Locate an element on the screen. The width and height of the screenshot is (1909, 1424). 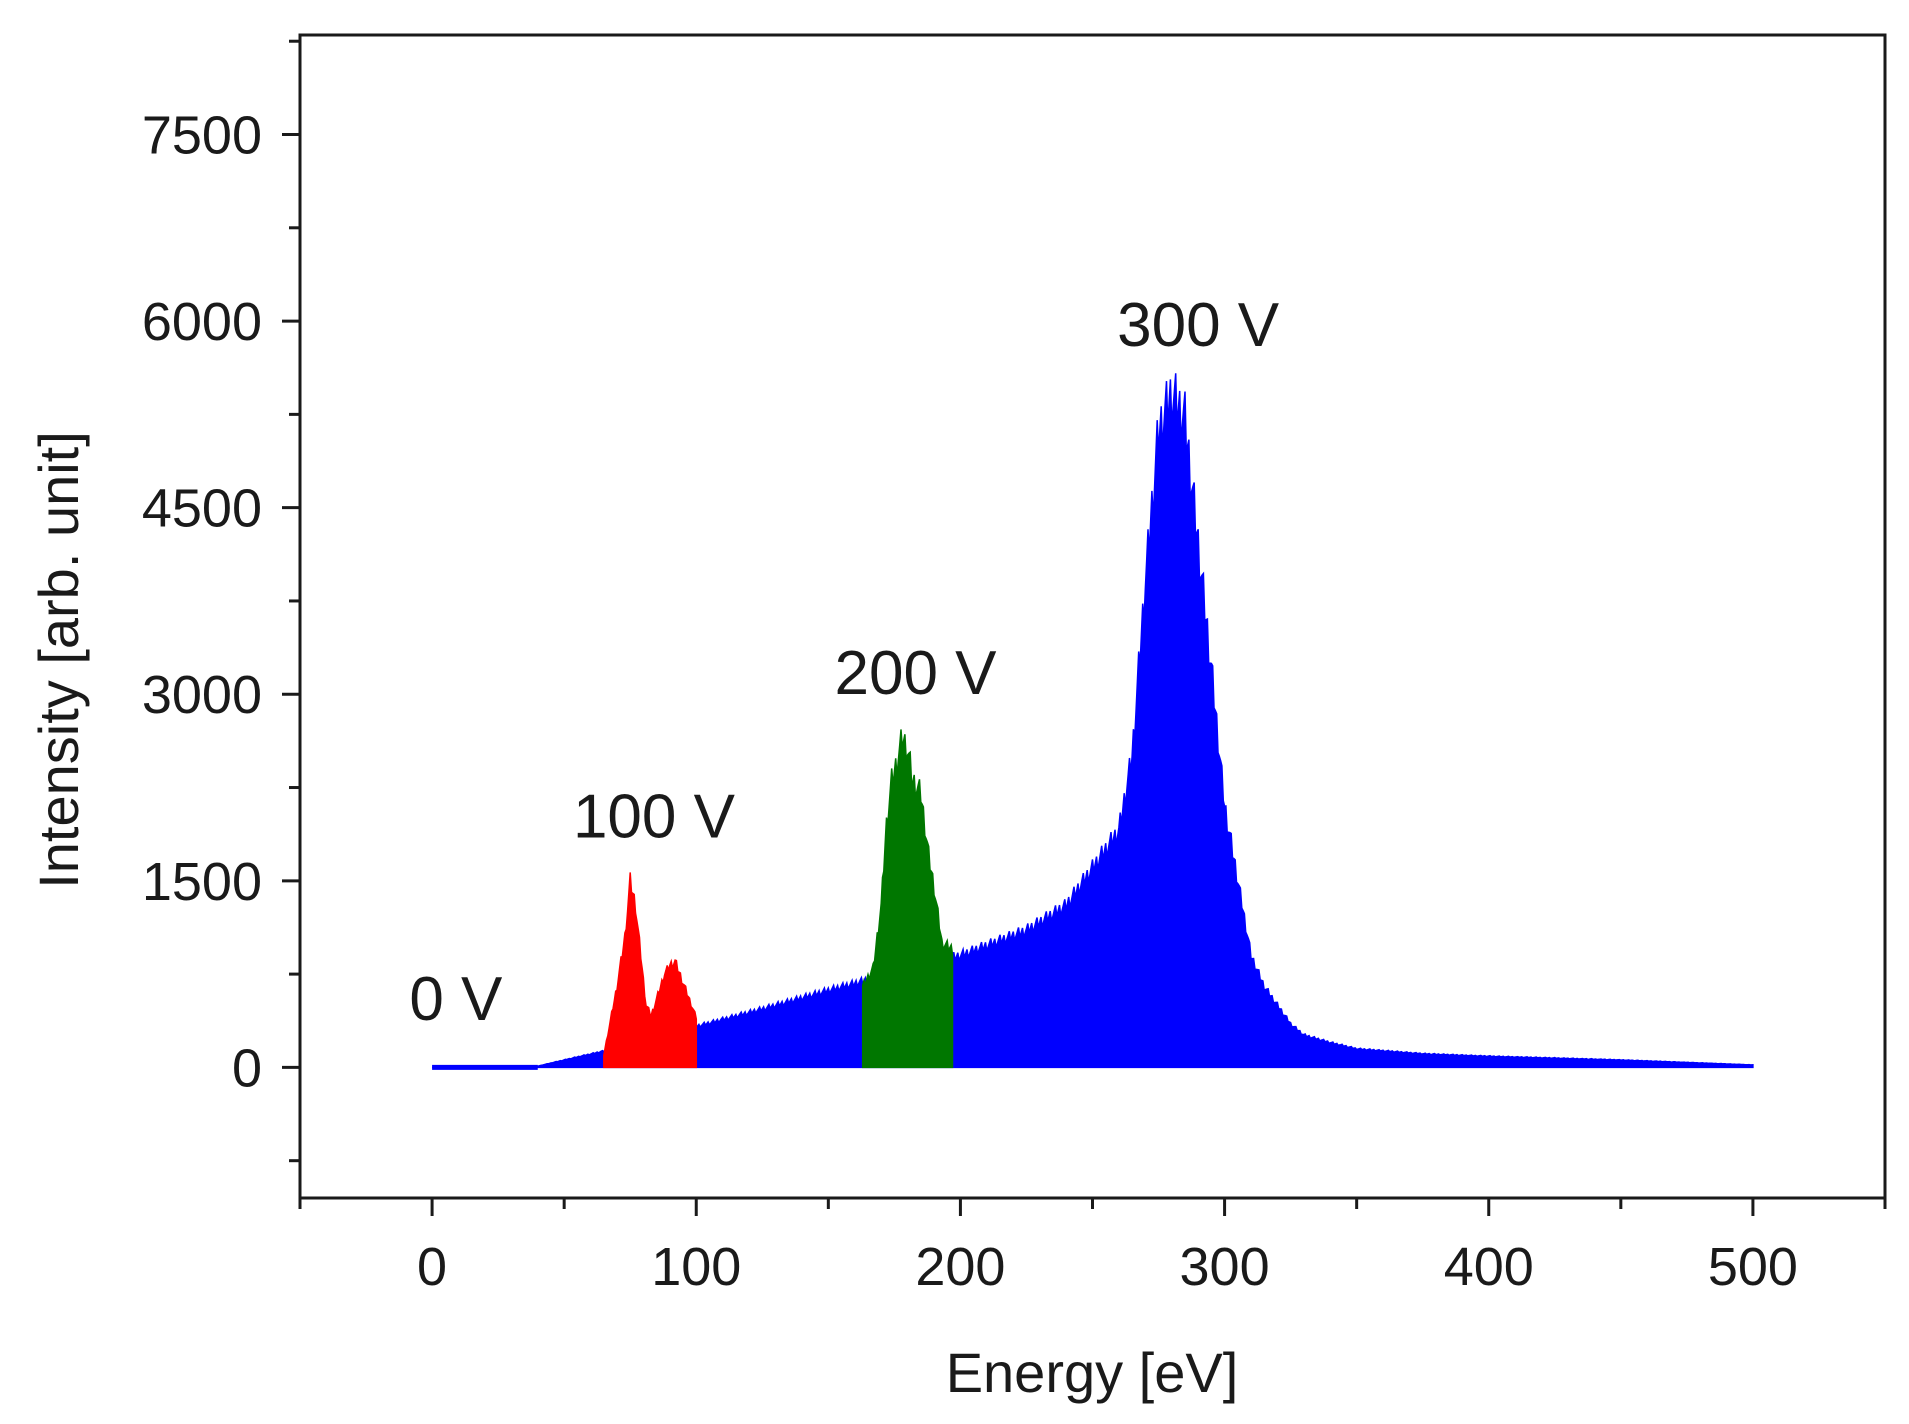
x-tick-label: 400 is located at coordinates (1489, 1267).